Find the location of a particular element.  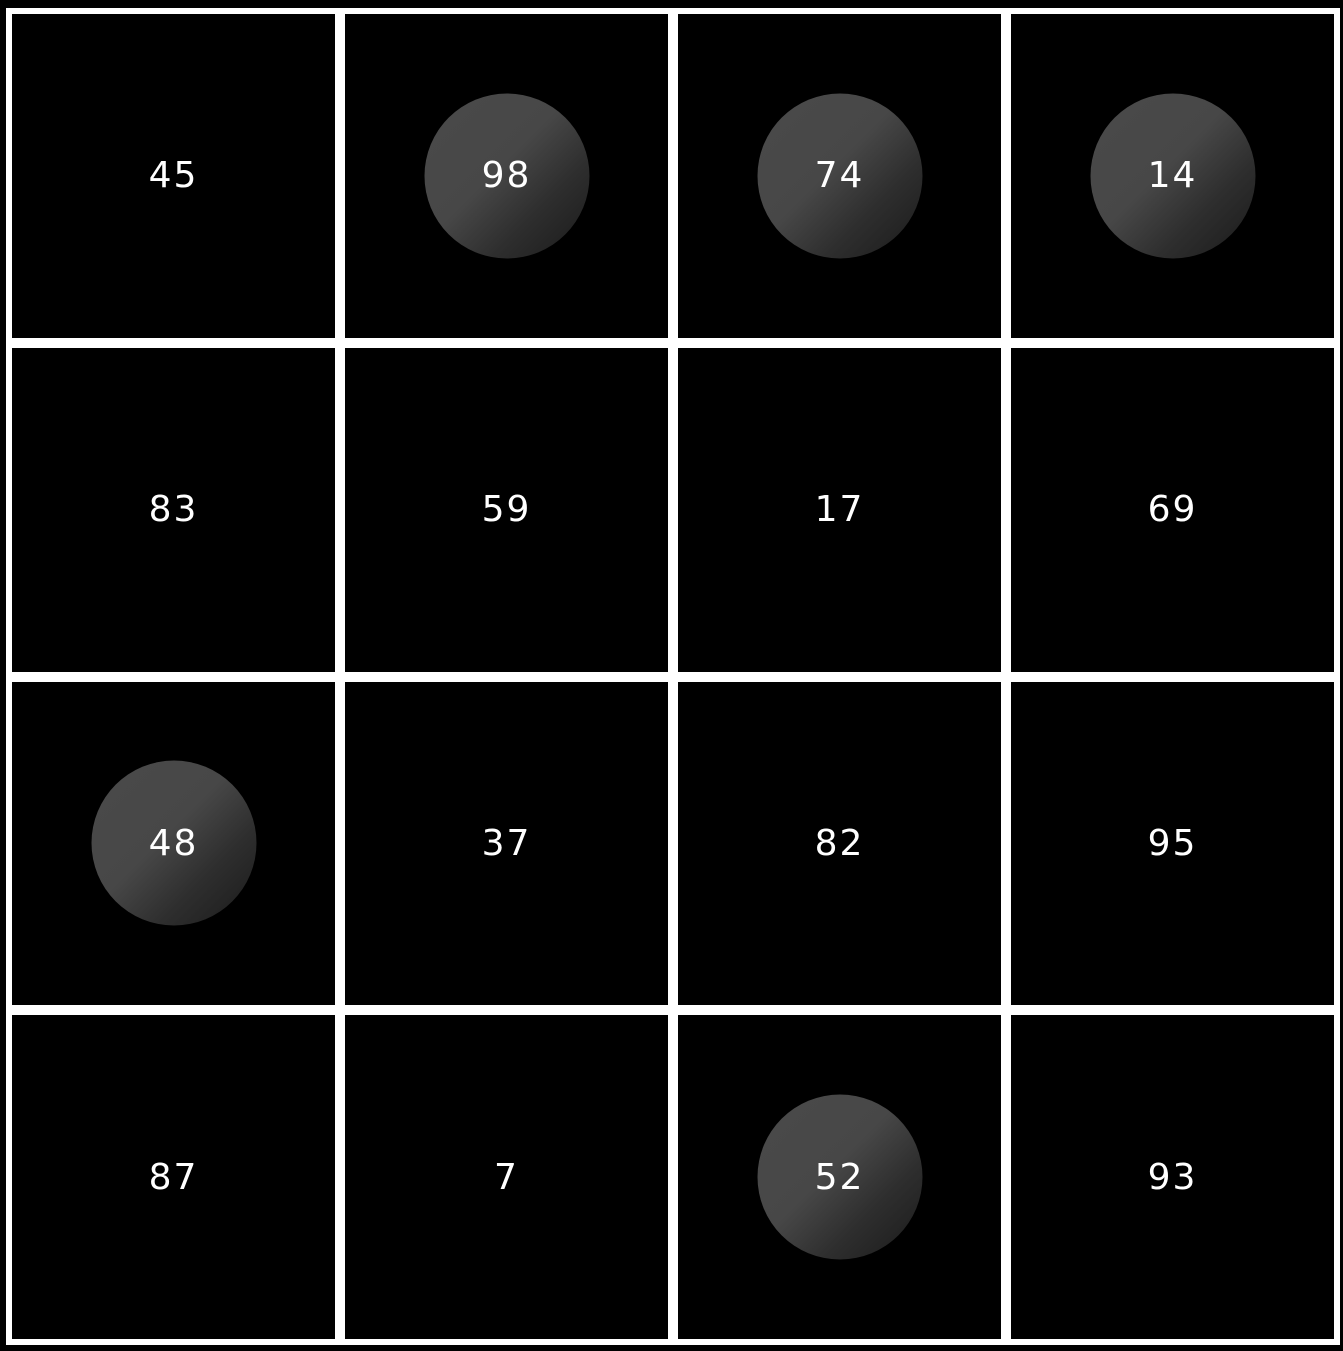

cell-number: 14 is located at coordinates (1172, 176).